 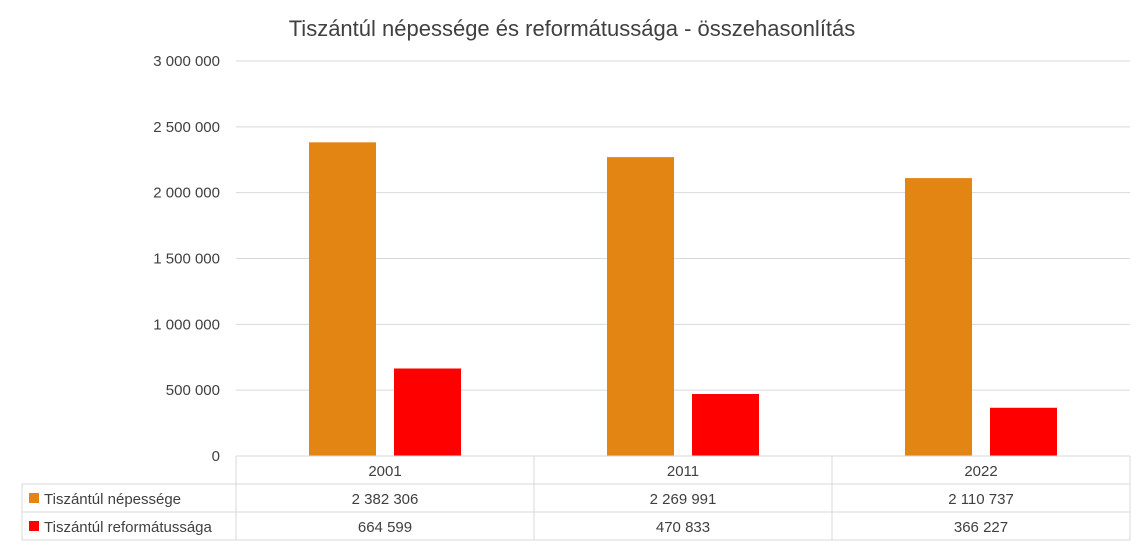 What do you see at coordinates (938, 317) in the screenshot?
I see `bar-nepessege-2022` at bounding box center [938, 317].